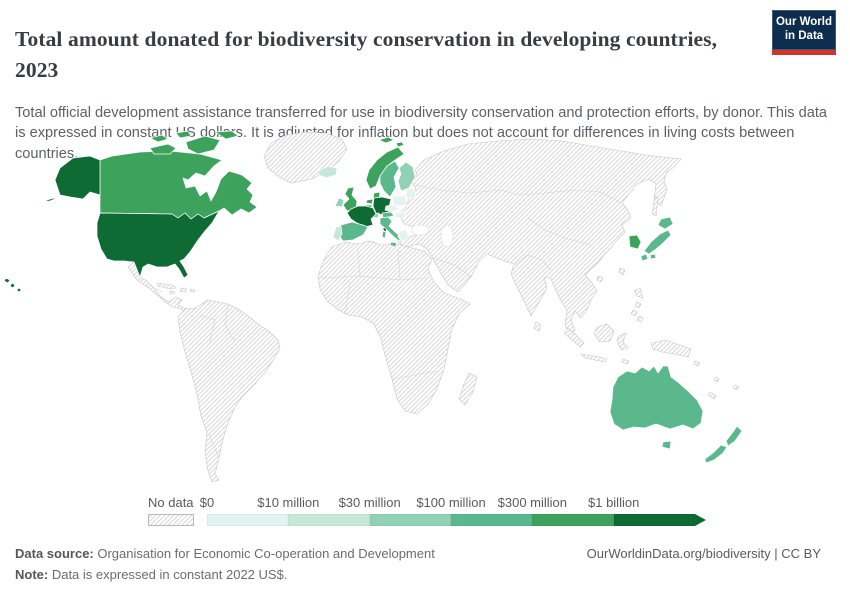  What do you see at coordinates (54, 553) in the screenshot?
I see `data-source-label: Data source:` at bounding box center [54, 553].